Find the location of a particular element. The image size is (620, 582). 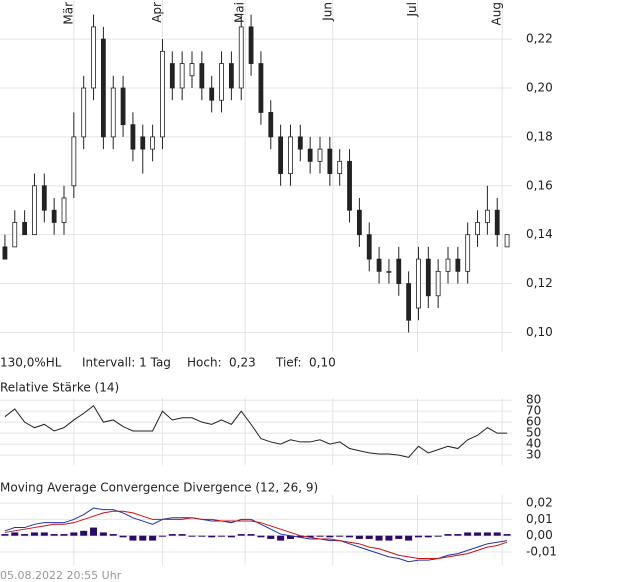

x-tick-label: Mai is located at coordinates (240, 12).